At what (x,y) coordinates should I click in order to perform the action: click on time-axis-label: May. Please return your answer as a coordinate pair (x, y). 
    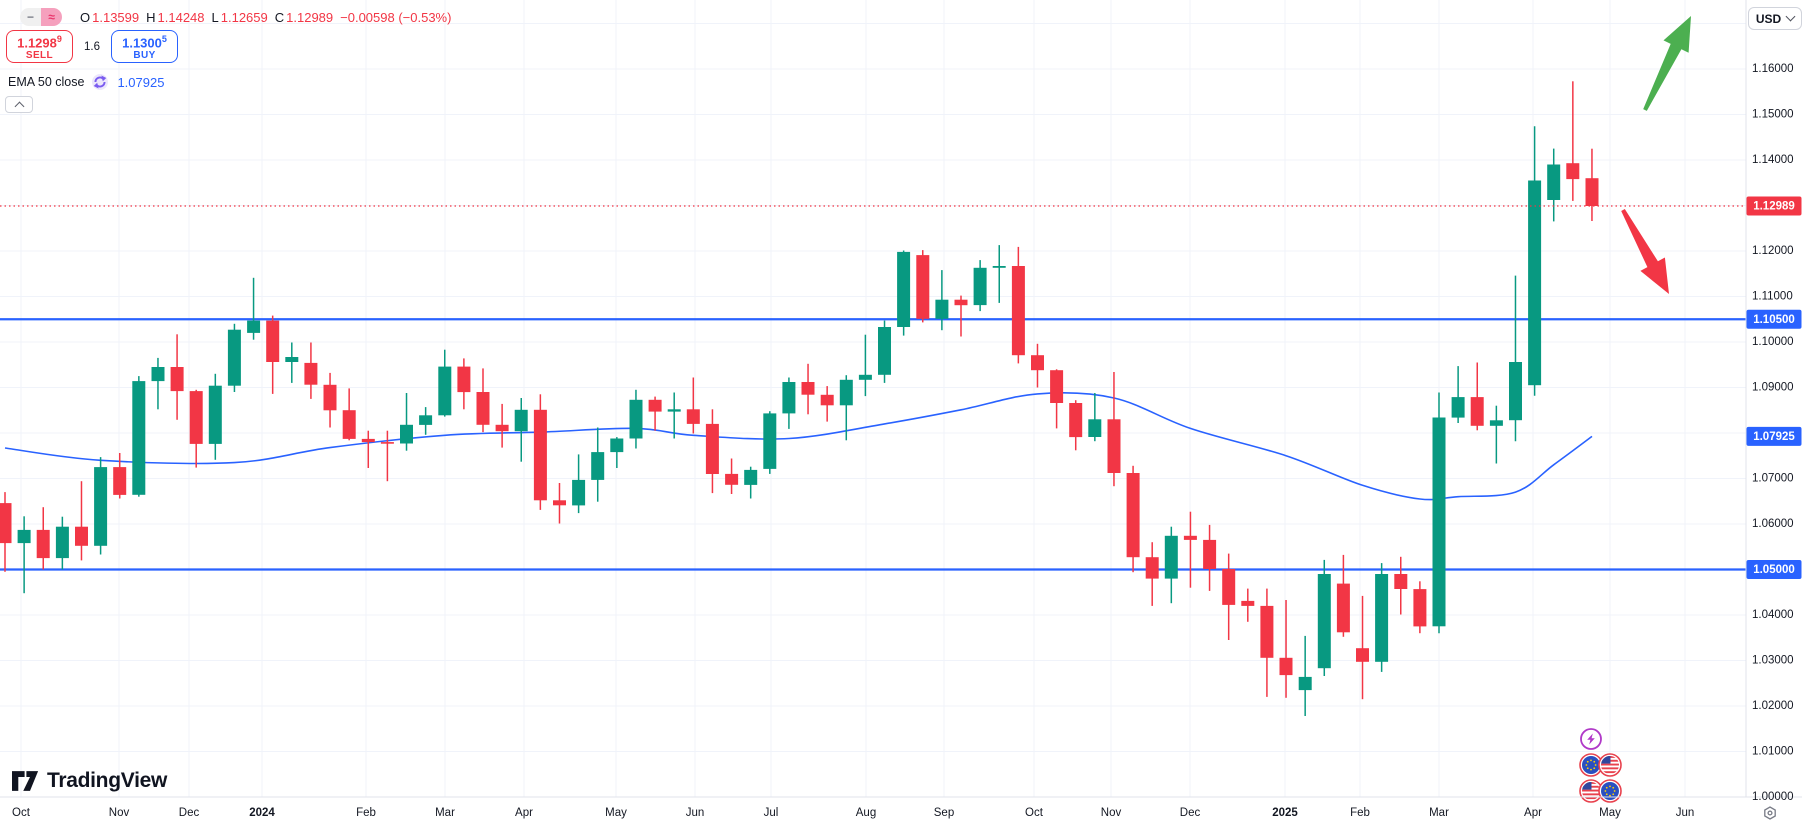
    Looking at the image, I should click on (616, 813).